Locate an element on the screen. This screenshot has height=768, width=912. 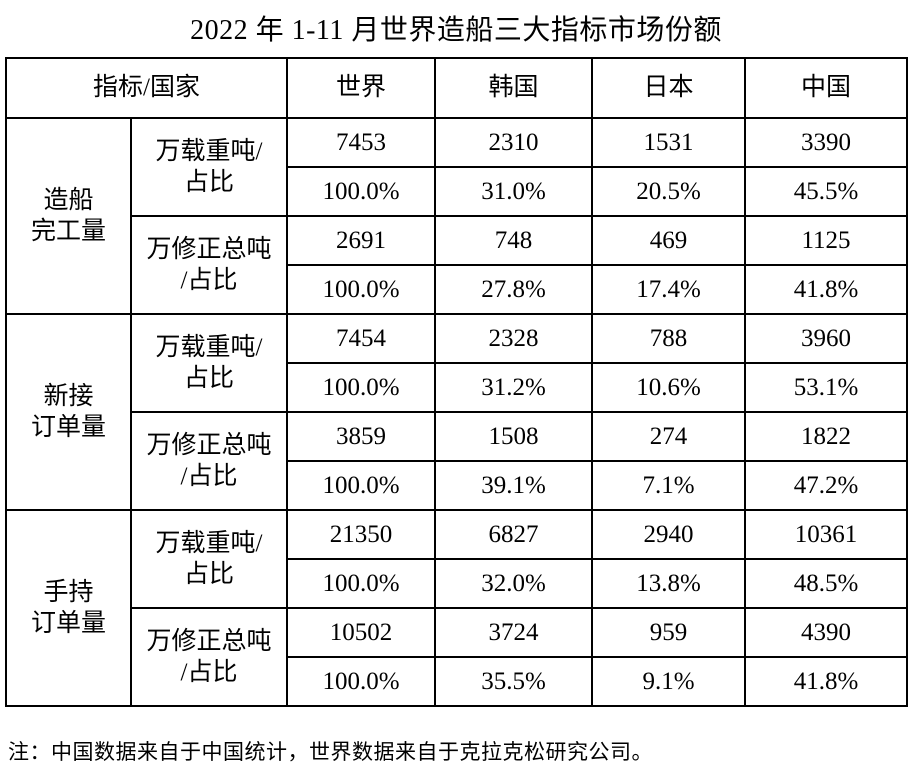
share-cell: 31.2% is located at coordinates (514, 387).